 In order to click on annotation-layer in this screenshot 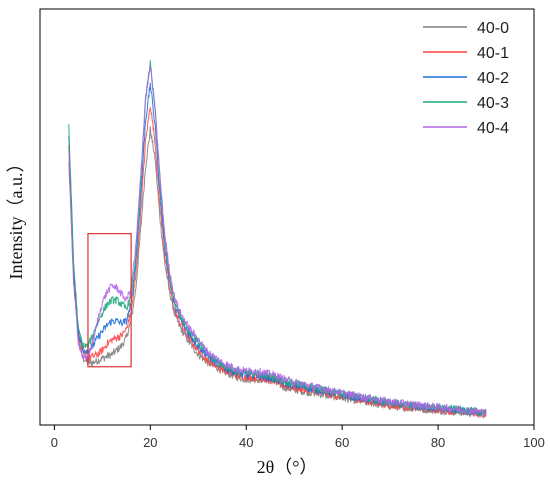, I will do `click(109, 300)`.